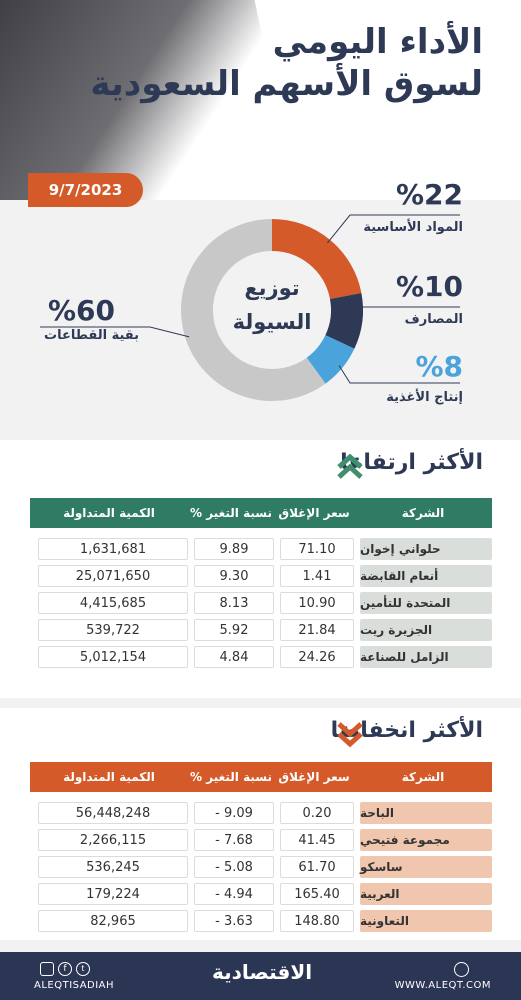  Describe the element at coordinates (413, 227) in the screenshot. I see `segment-label-materials: المواد الأساسية` at that location.